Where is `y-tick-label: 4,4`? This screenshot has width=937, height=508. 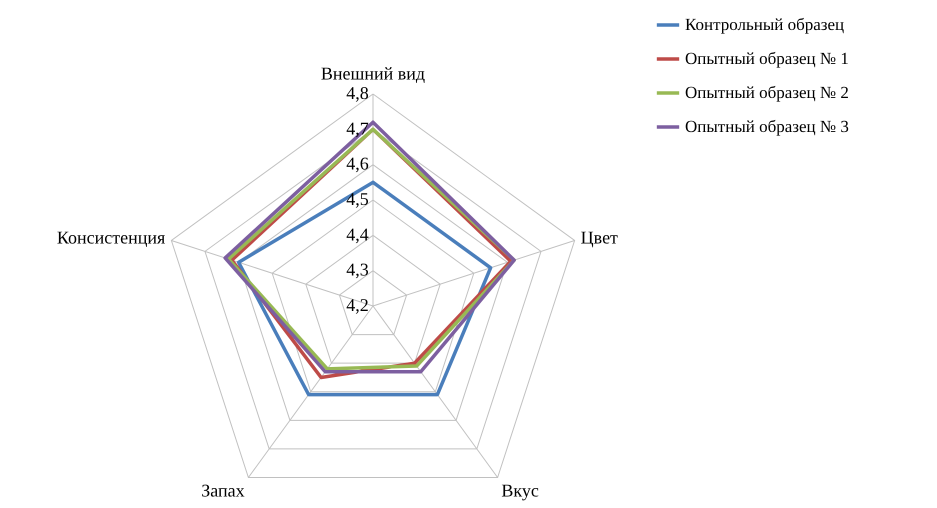 y-tick-label: 4,4 is located at coordinates (357, 234).